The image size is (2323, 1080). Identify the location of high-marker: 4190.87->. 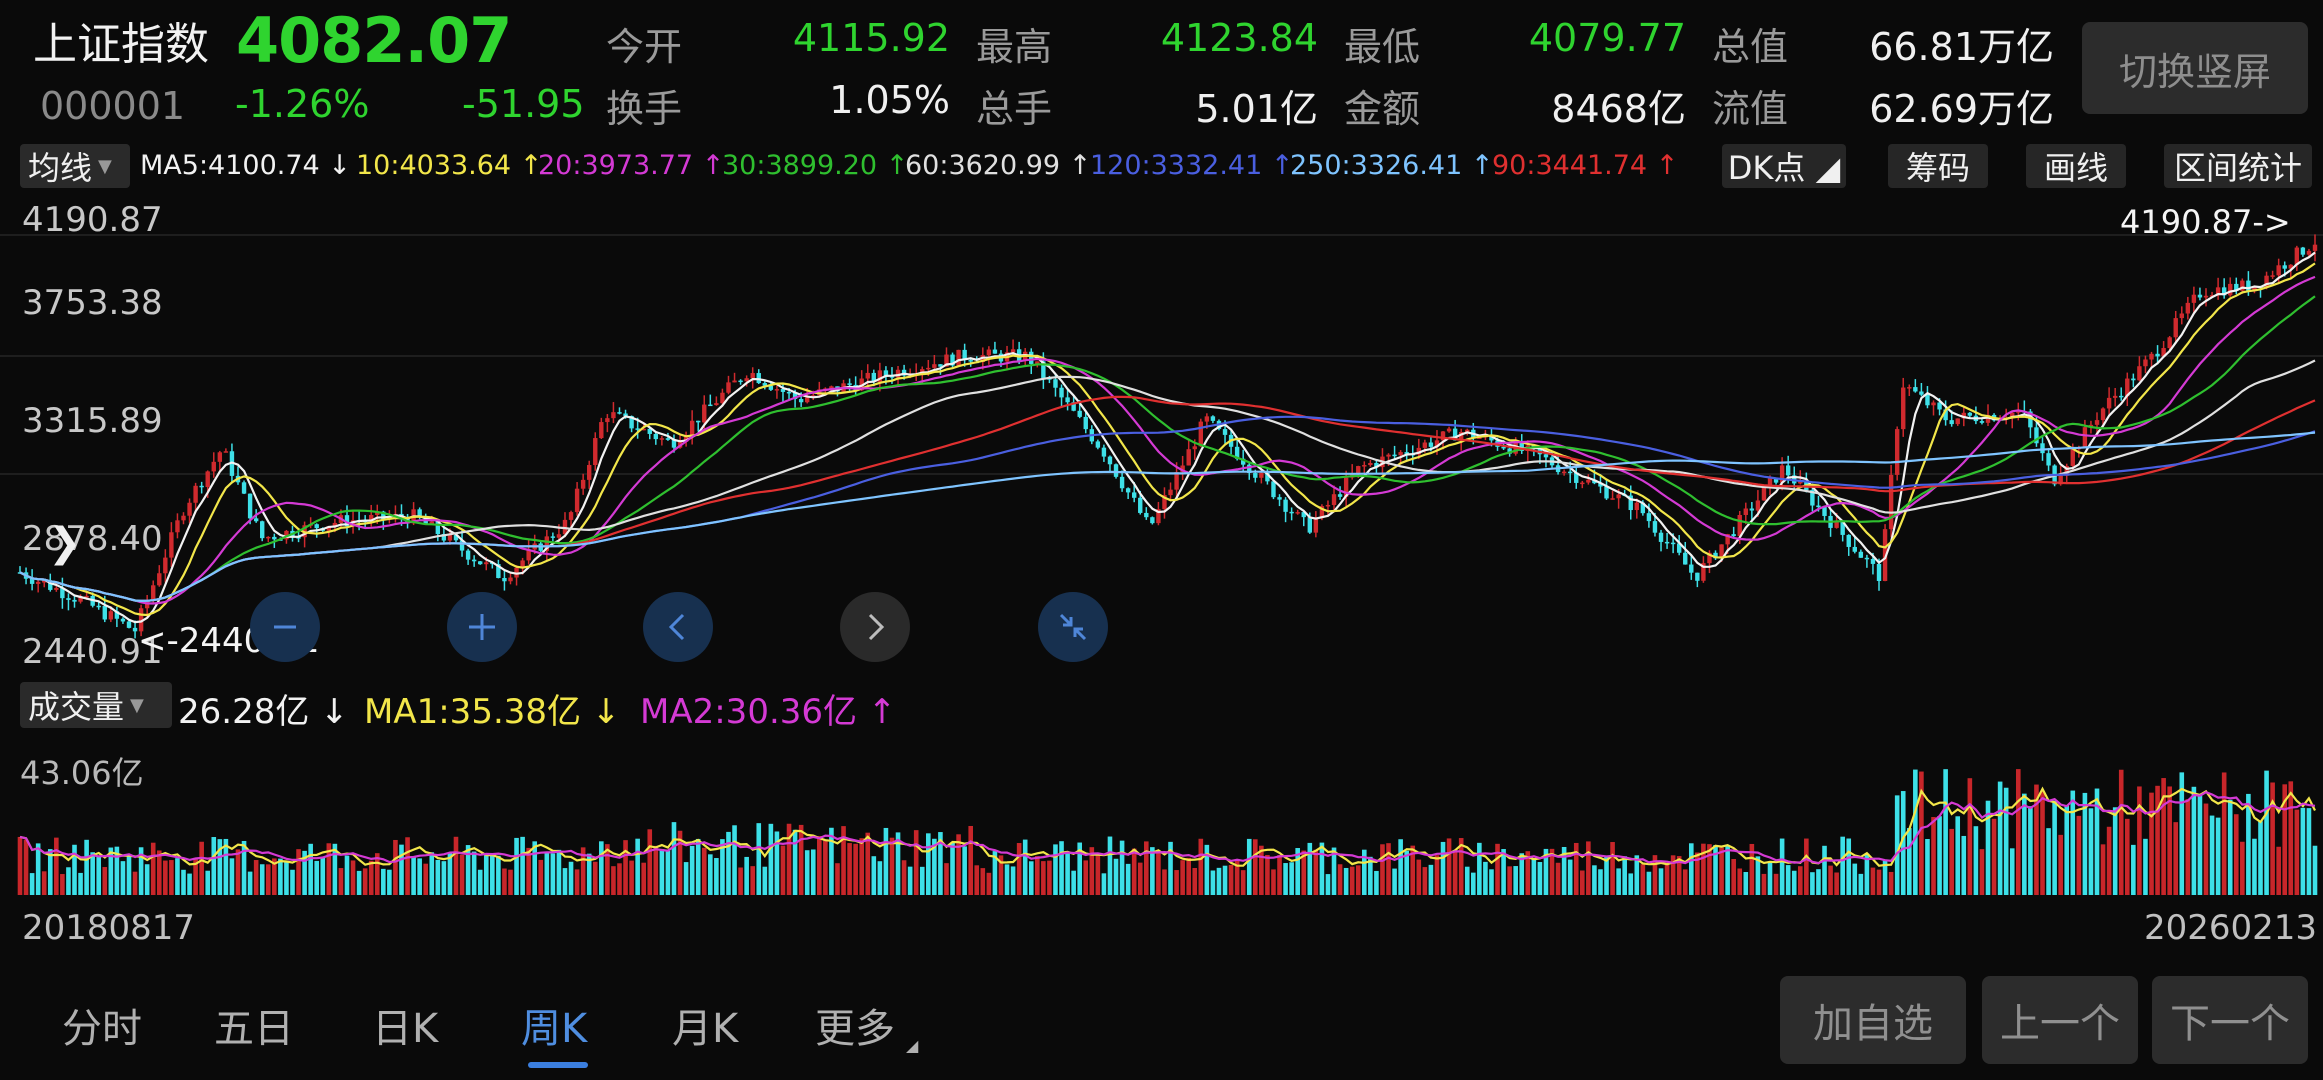
(2205, 222).